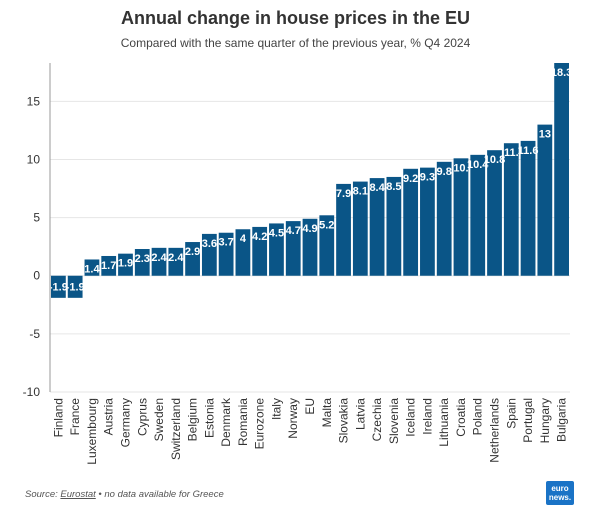  What do you see at coordinates (528, 420) in the screenshot?
I see `x-tick-label: Portugal` at bounding box center [528, 420].